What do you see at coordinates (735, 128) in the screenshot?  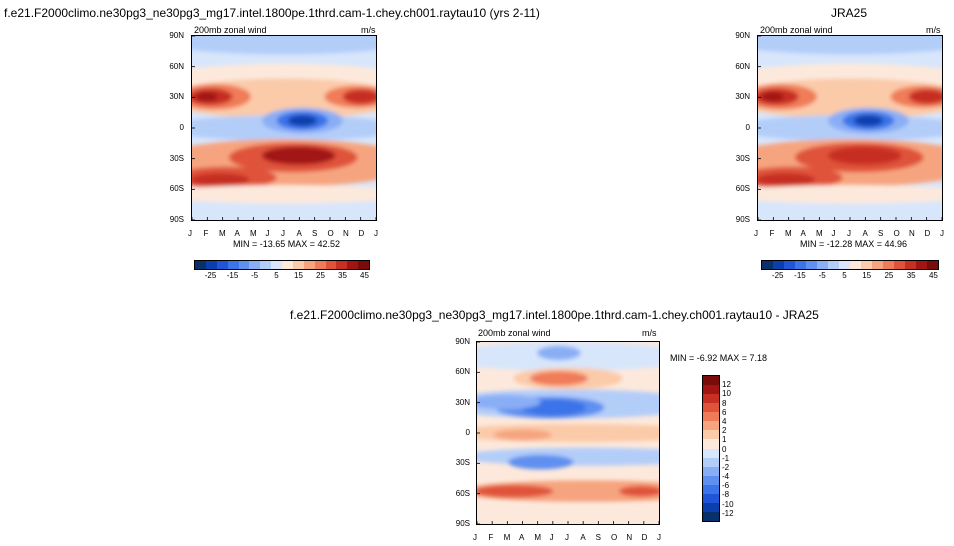 I see `panel2-y-ticks: 90N 60N 30N 0 30S 60S 90S` at bounding box center [735, 128].